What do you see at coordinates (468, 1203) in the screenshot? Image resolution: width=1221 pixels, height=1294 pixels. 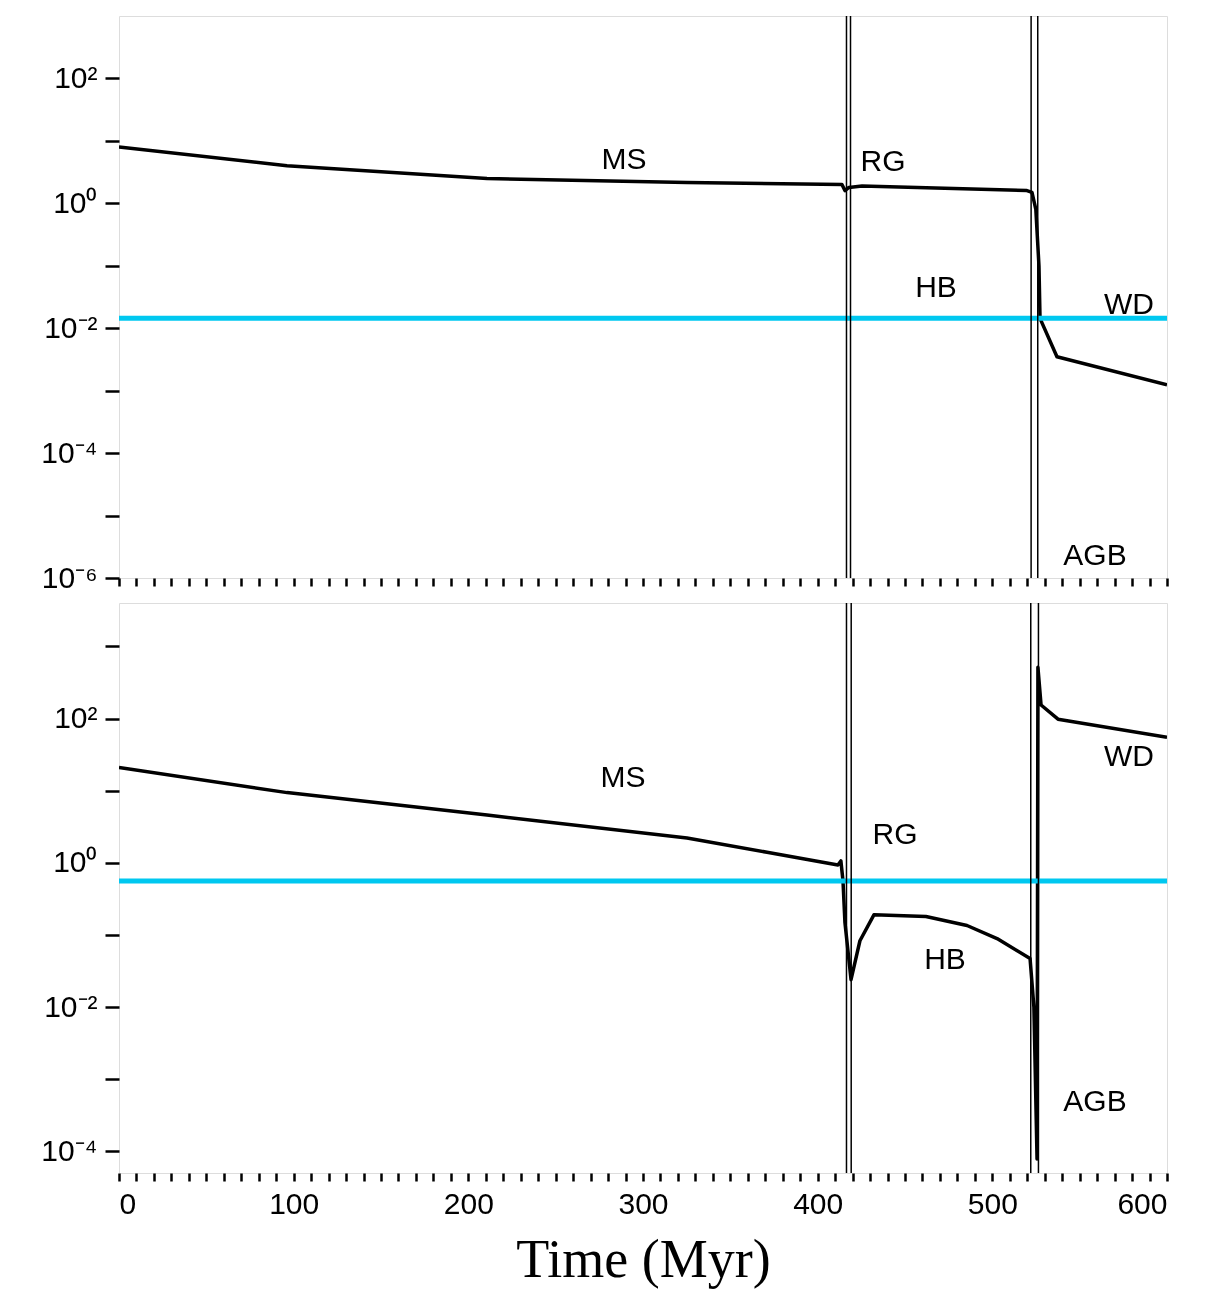 I see `x-tick-label: 200` at bounding box center [468, 1203].